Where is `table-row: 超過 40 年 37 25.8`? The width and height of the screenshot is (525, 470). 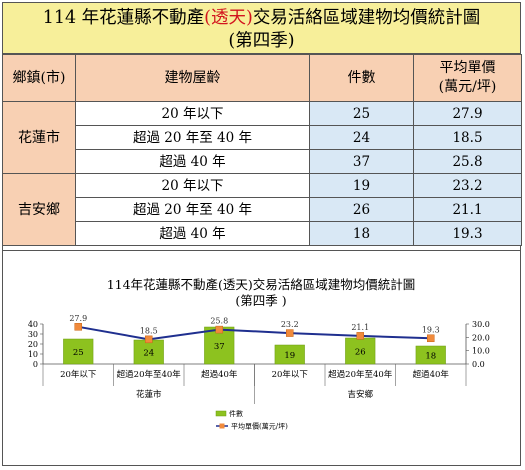 table-row: 超過 40 年 37 25.8 is located at coordinates (262, 161).